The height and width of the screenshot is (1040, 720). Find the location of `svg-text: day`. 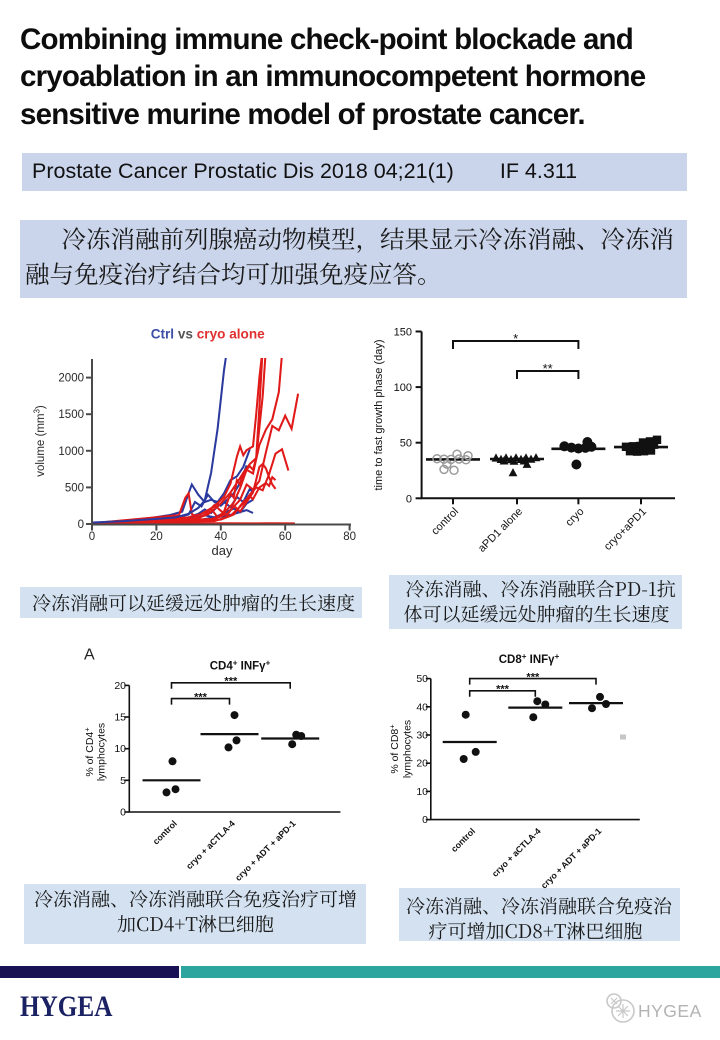

svg-text: day is located at coordinates (222, 550).